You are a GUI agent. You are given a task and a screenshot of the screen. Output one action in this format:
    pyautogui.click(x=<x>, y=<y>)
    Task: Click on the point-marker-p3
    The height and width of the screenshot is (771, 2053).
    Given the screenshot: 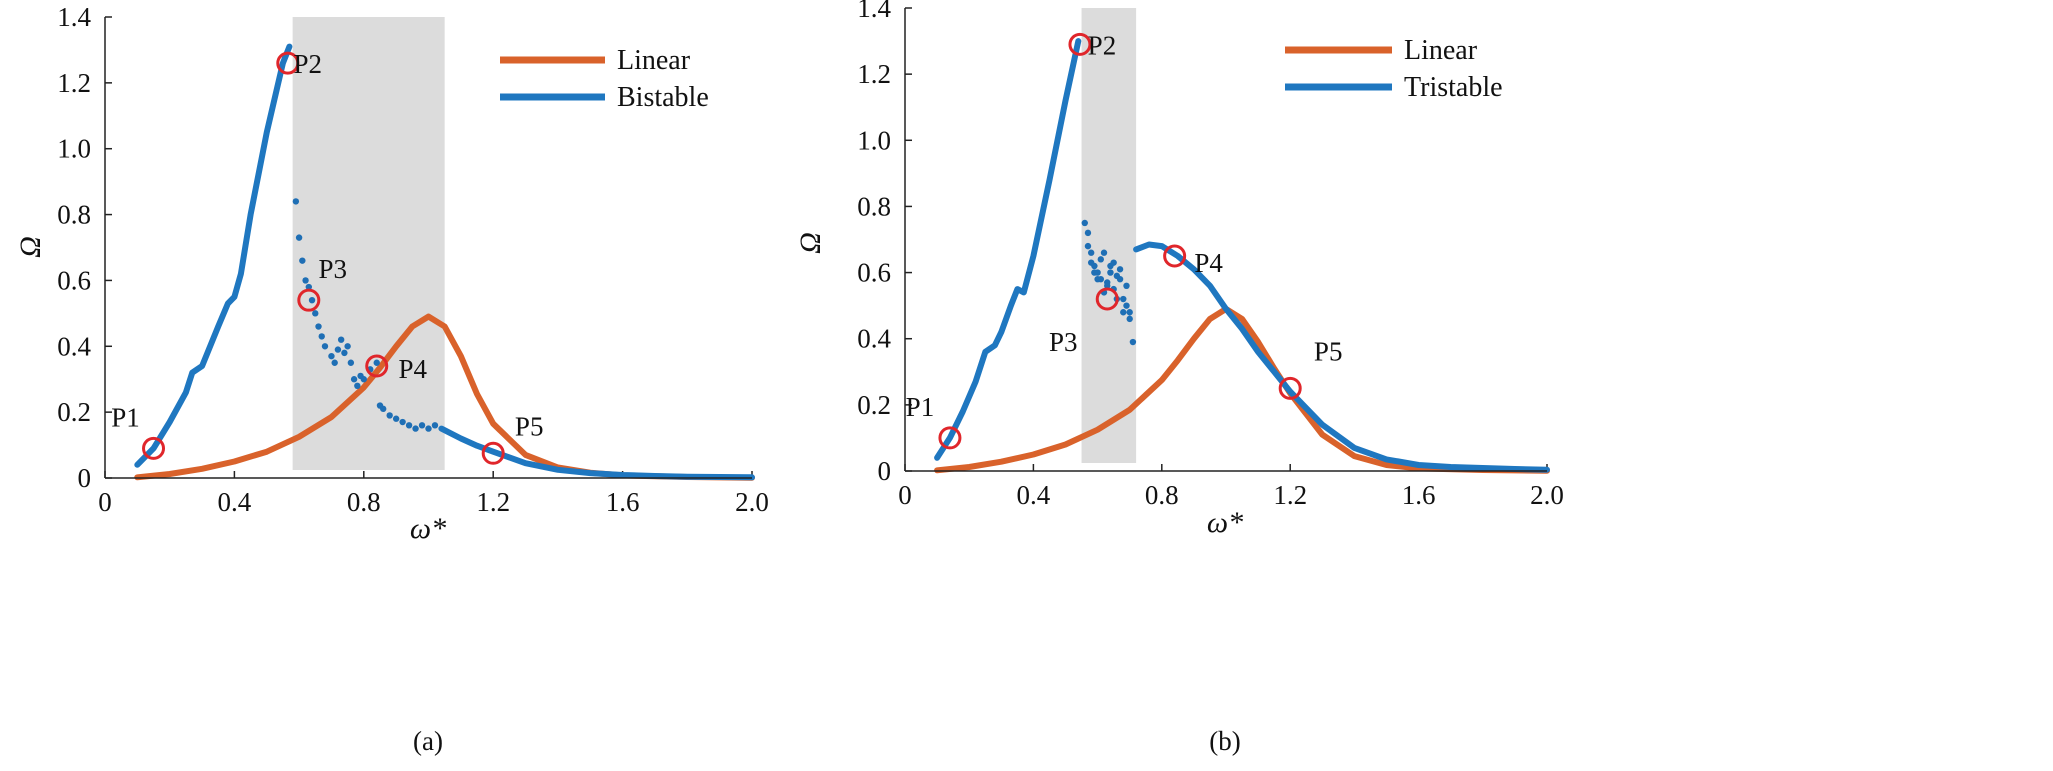 What is the action you would take?
    pyautogui.click(x=309, y=300)
    